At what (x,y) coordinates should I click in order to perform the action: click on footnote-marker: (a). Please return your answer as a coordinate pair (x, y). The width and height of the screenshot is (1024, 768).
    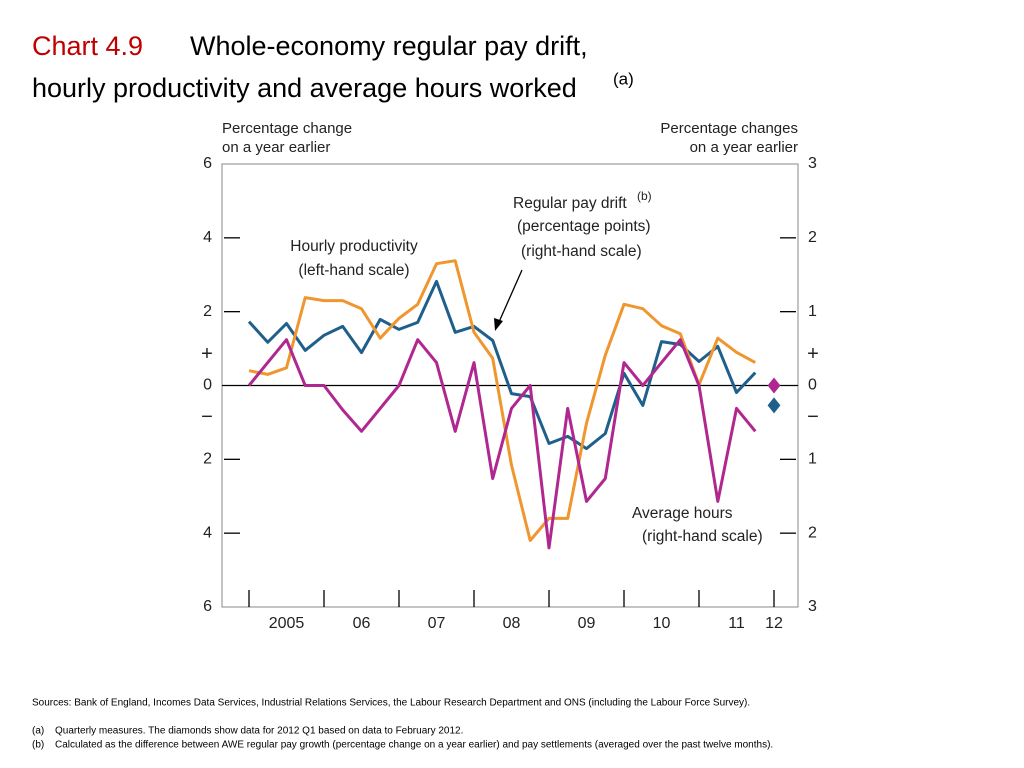
    Looking at the image, I should click on (38, 731).